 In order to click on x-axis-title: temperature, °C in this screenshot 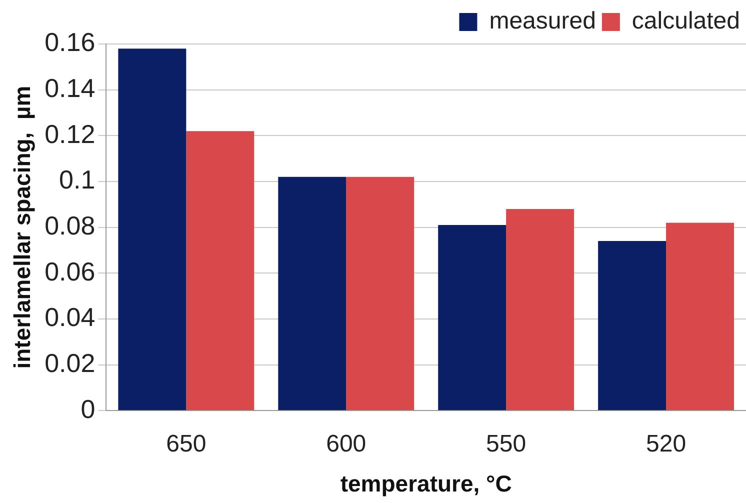, I will do `click(426, 483)`.